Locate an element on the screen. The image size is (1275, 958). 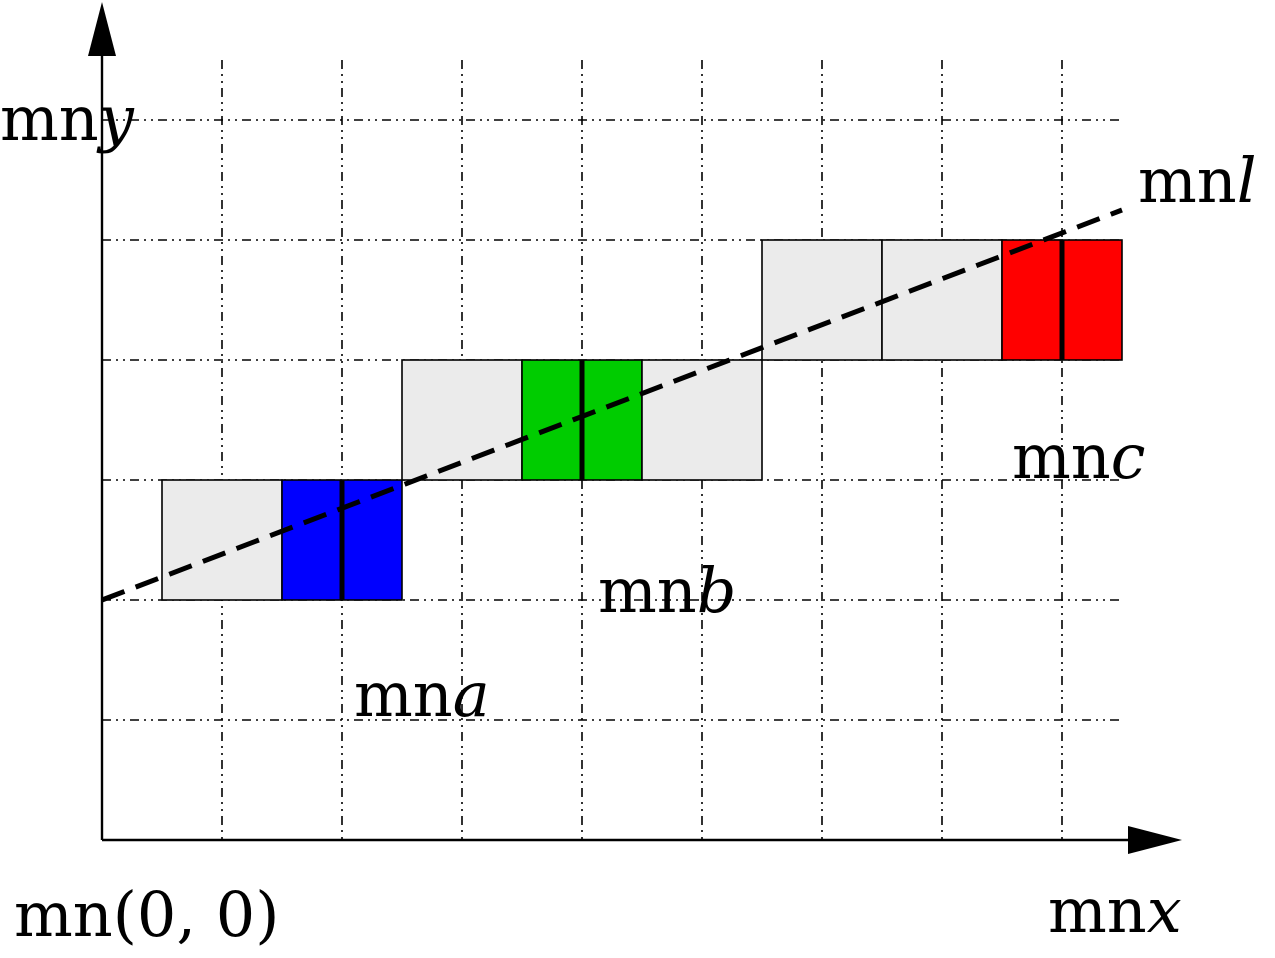
x-axis-arrow is located at coordinates (1155, 840).